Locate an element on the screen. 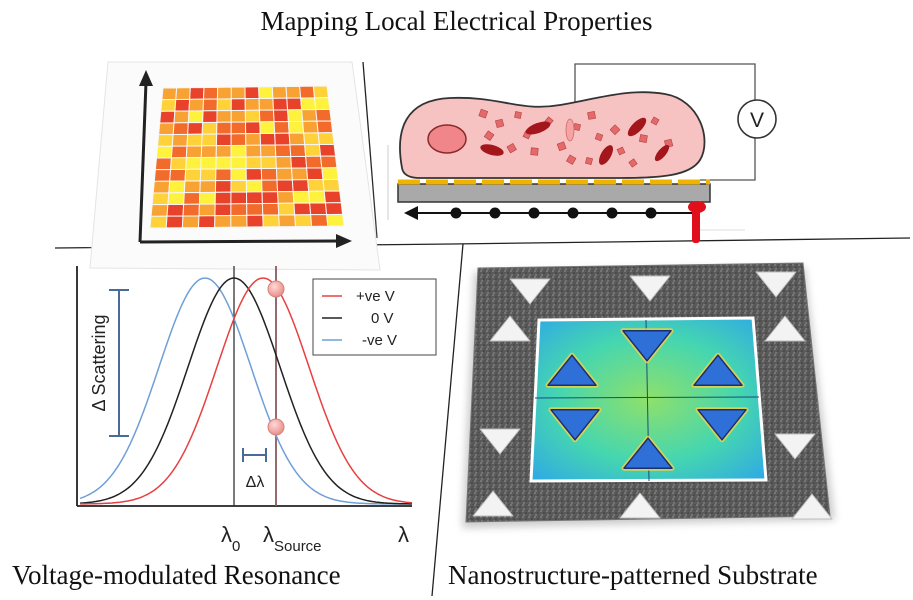  svg-text: 0 V is located at coordinates (382, 318).